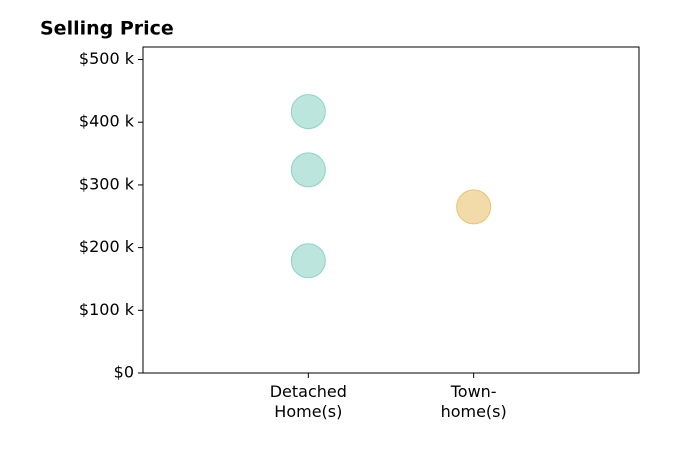 This screenshot has height=462, width=679. What do you see at coordinates (107, 121) in the screenshot?
I see `y-tick-label: $400 k` at bounding box center [107, 121].